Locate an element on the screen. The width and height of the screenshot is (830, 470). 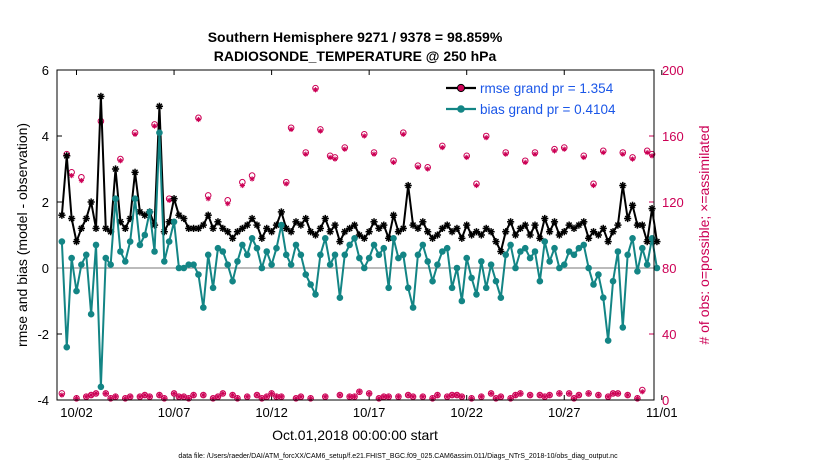
x-tick-label: 10/02 is located at coordinates (76, 412).